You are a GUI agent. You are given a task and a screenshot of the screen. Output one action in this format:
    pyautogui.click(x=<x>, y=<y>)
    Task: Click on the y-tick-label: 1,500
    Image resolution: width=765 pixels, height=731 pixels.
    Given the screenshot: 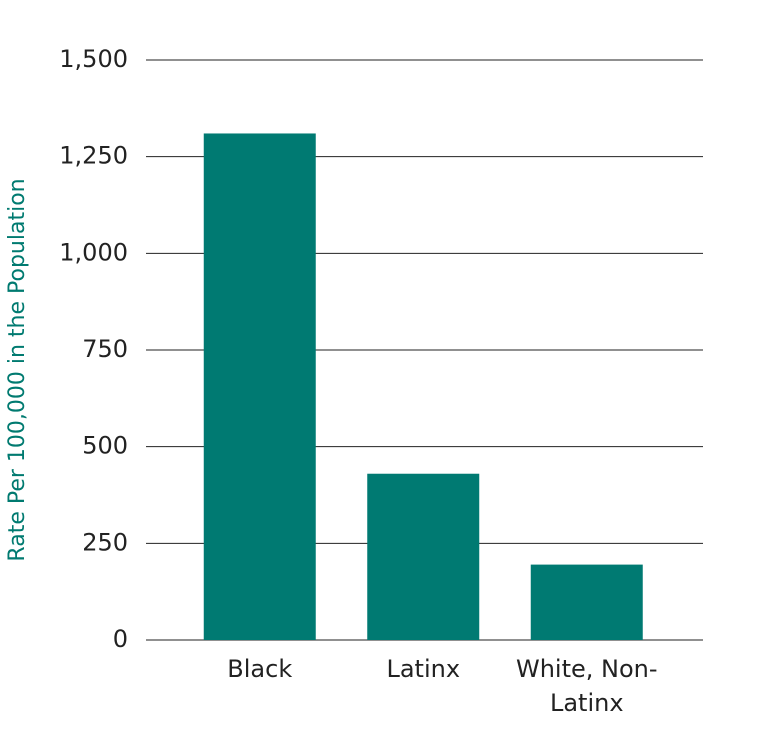 What is the action you would take?
    pyautogui.click(x=93, y=59)
    